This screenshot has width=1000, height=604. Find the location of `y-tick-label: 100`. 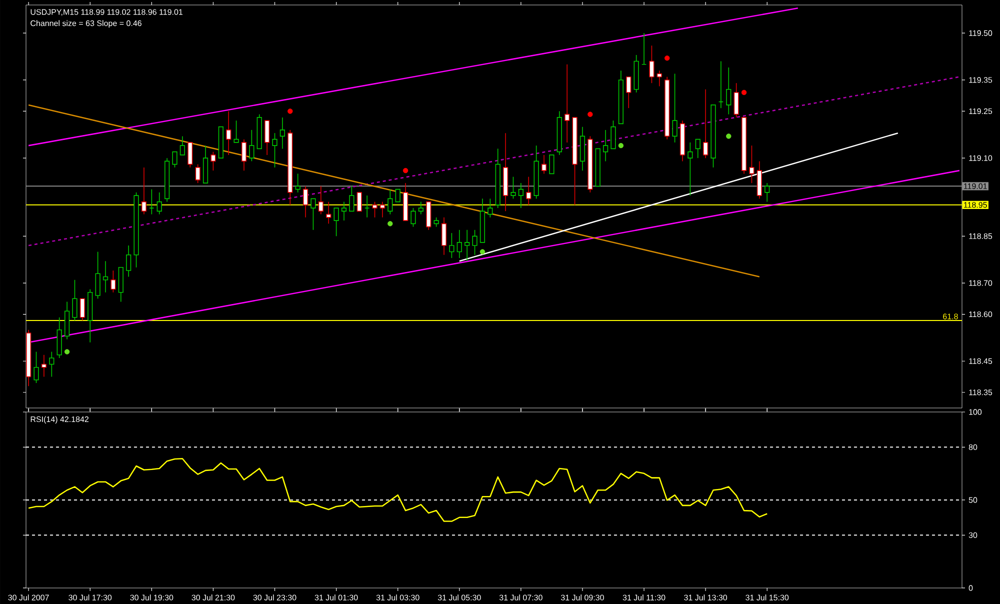

y-tick-label: 100 is located at coordinates (975, 412).